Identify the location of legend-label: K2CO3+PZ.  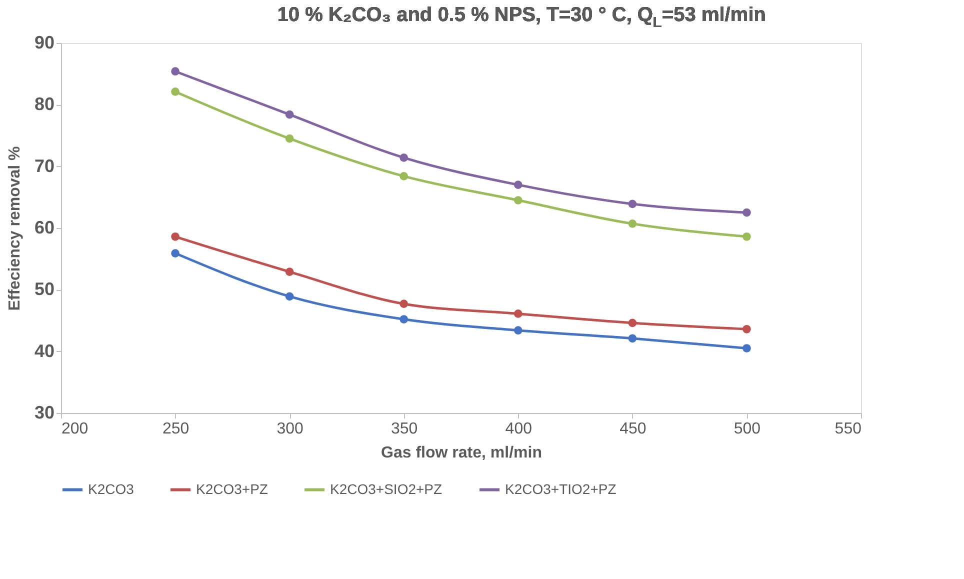
(232, 488).